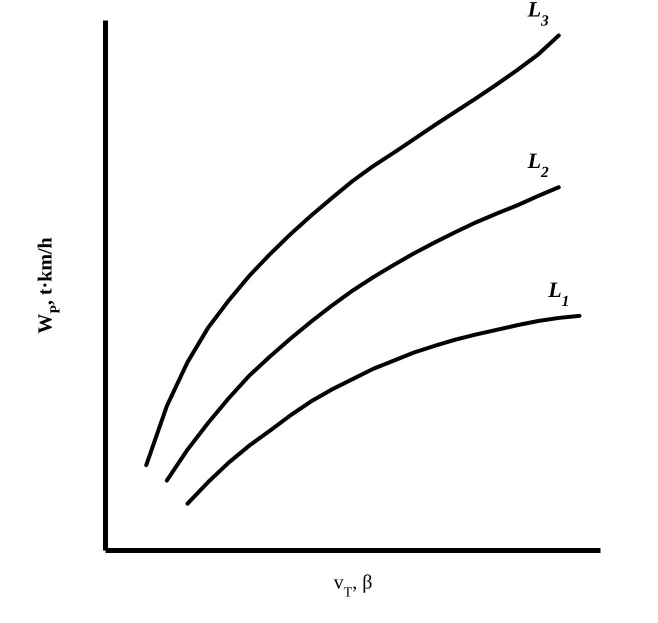 This screenshot has width=658, height=623. Describe the element at coordinates (558, 293) in the screenshot. I see `series-label: L$_{1}$` at that location.